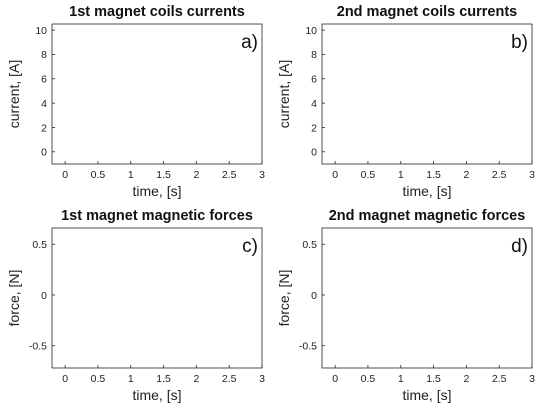 The image size is (550, 410). I want to click on panel-label: c), so click(250, 246).